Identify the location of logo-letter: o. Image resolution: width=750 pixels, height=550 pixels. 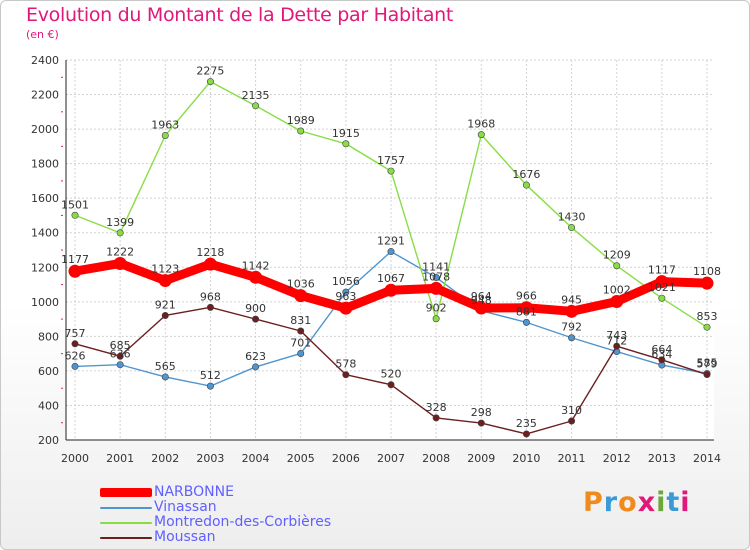
(628, 502).